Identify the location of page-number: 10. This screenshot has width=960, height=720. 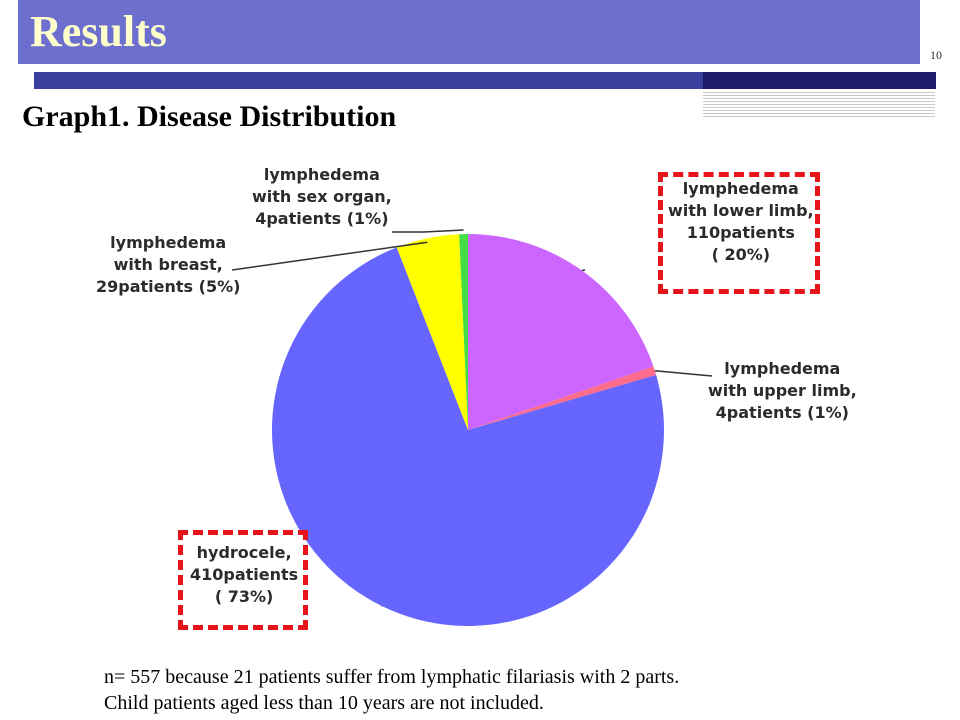
(936, 55).